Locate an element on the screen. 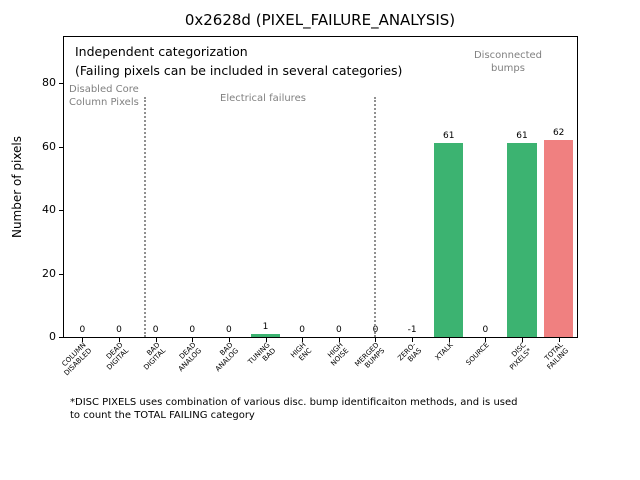  annotation-disconnected-bumps: Disconnected bumps is located at coordinates (508, 62).